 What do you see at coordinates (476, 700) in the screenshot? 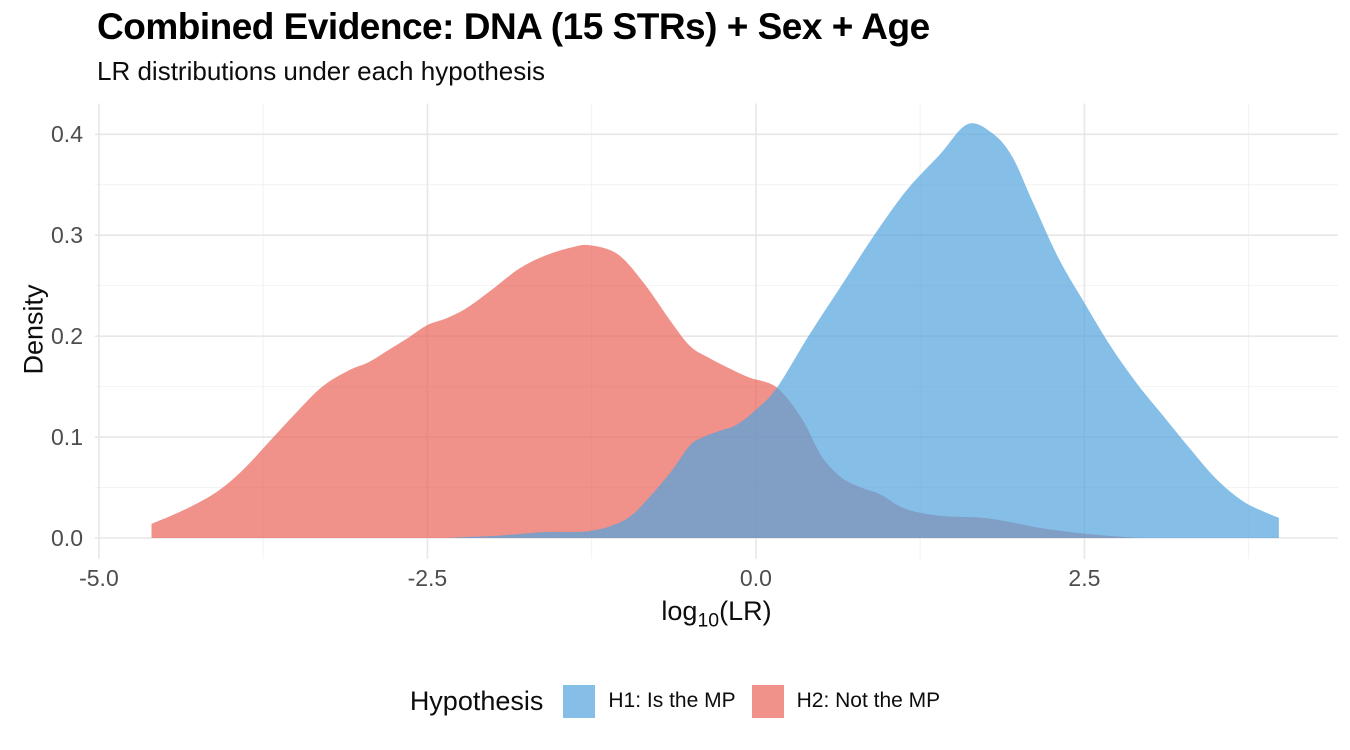
I see `legend-title: Hypothesis` at bounding box center [476, 700].